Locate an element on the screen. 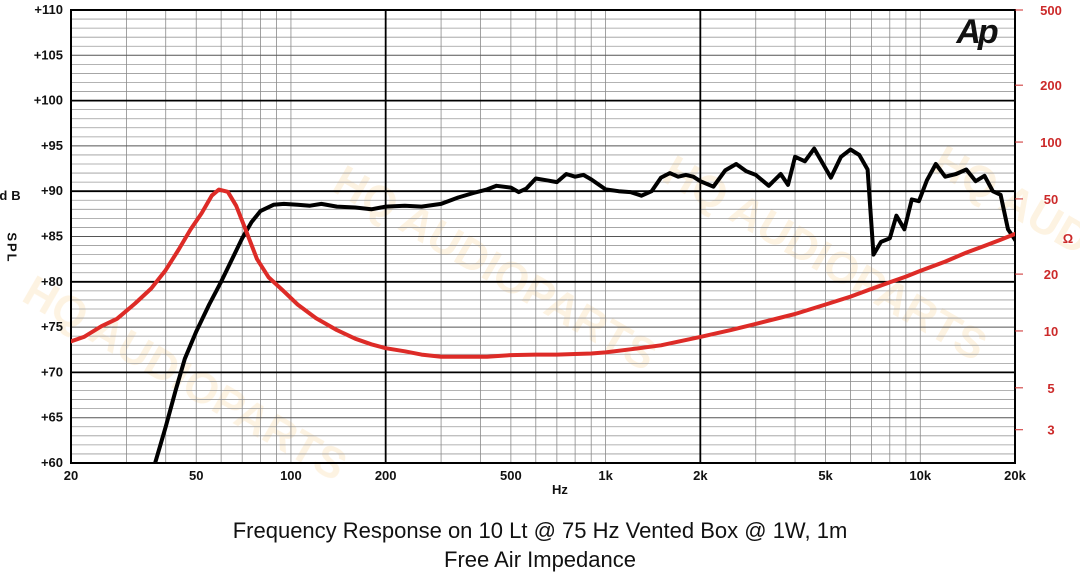 This screenshot has height=578, width=1080. y-left-tick-label: +70 is located at coordinates (52, 371).